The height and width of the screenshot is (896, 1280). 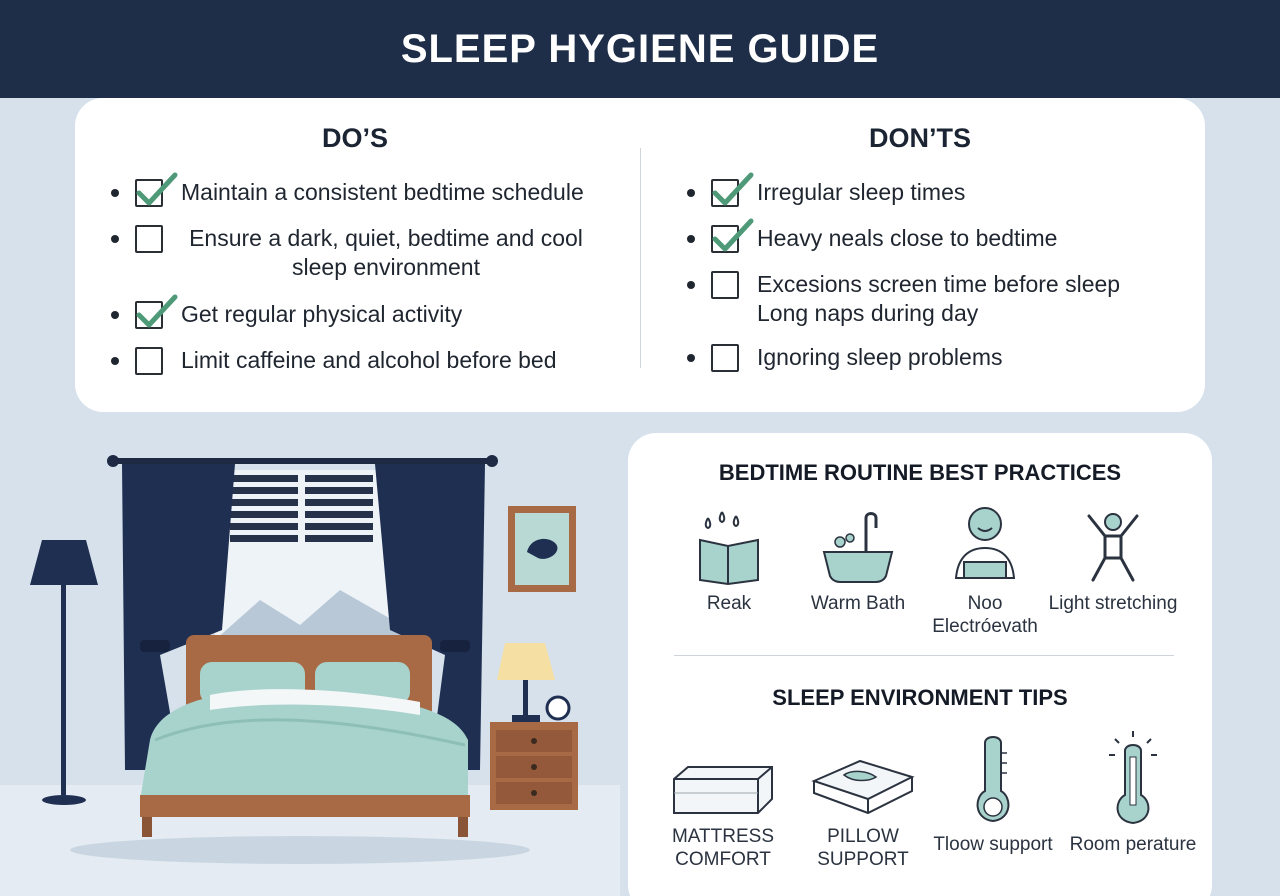 I want to click on routine-item-label: Light stretching, so click(x=1113, y=603).